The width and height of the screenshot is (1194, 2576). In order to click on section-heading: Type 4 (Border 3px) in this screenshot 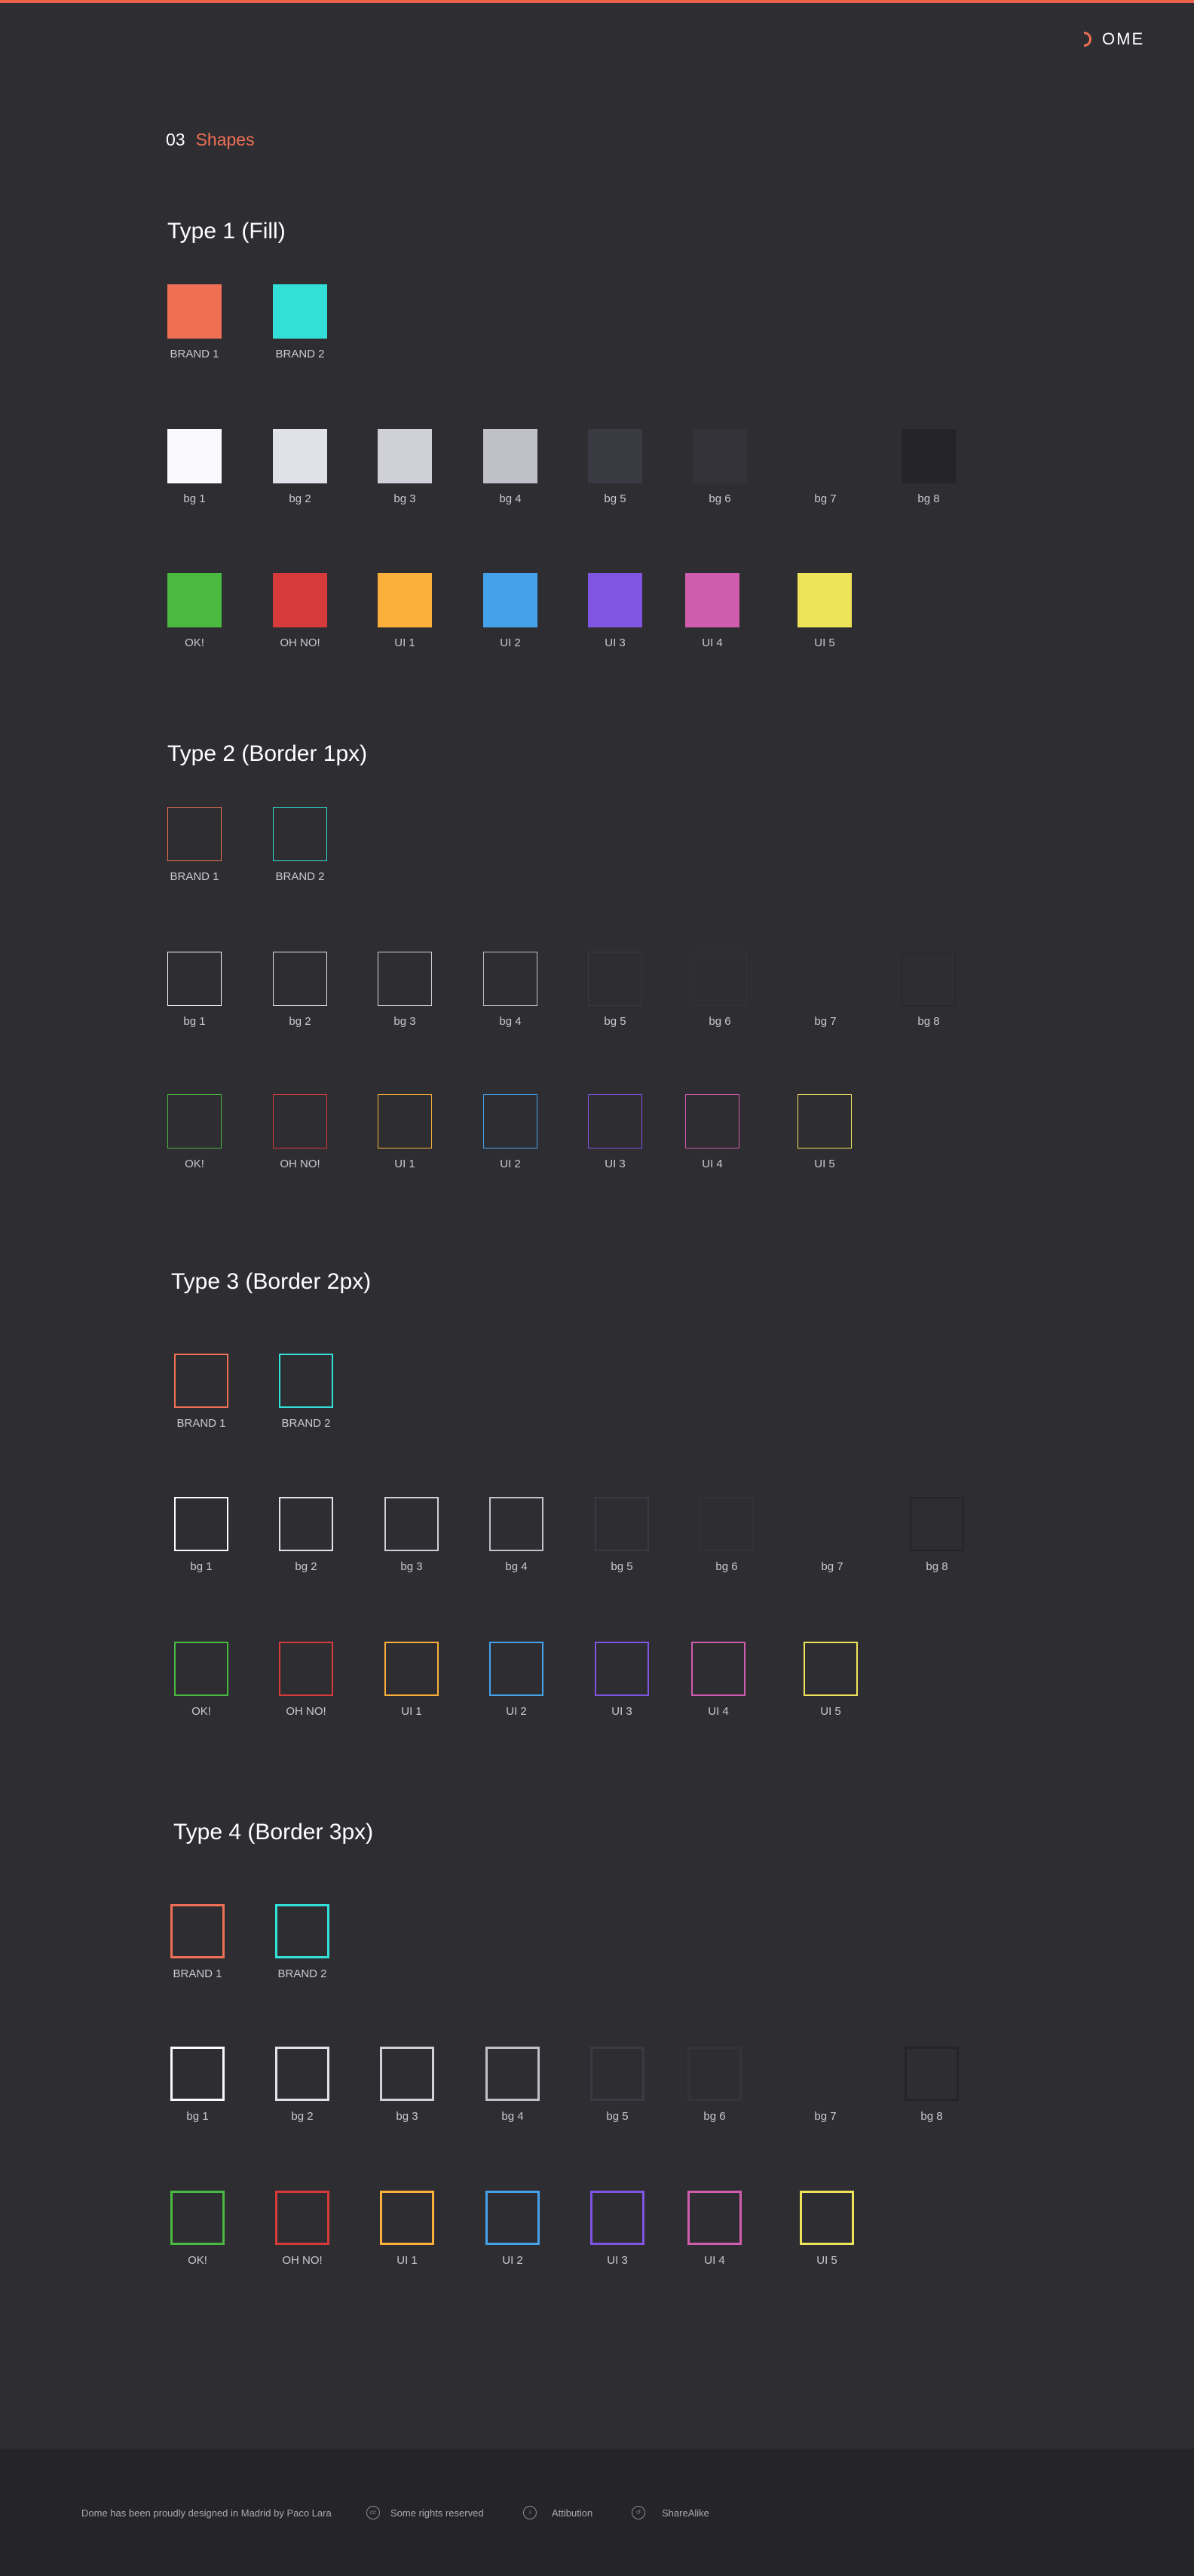, I will do `click(273, 1832)`.